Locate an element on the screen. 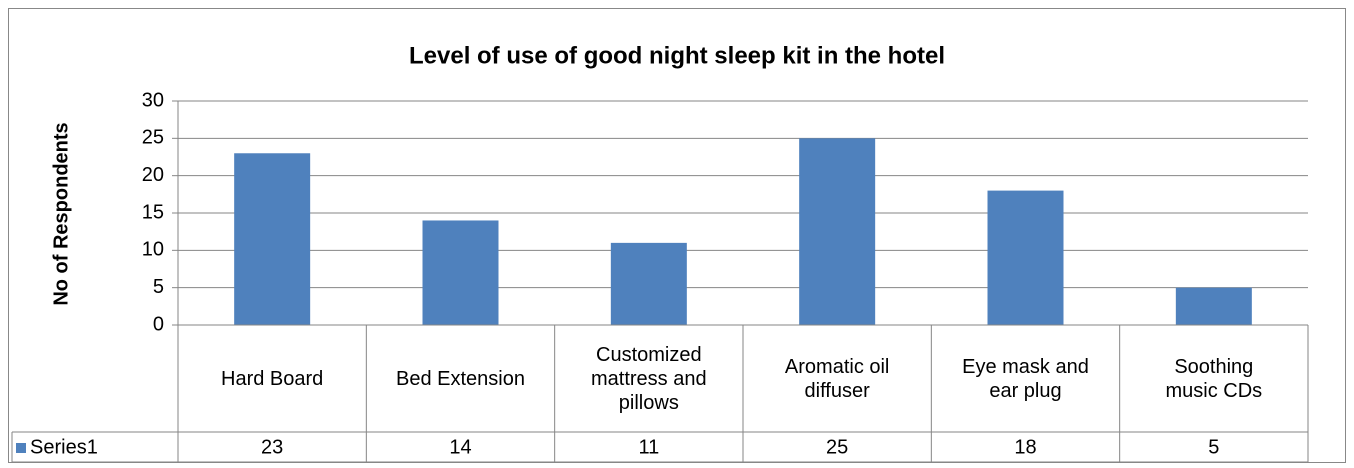 This screenshot has width=1354, height=468. legend-key is located at coordinates (21, 448).